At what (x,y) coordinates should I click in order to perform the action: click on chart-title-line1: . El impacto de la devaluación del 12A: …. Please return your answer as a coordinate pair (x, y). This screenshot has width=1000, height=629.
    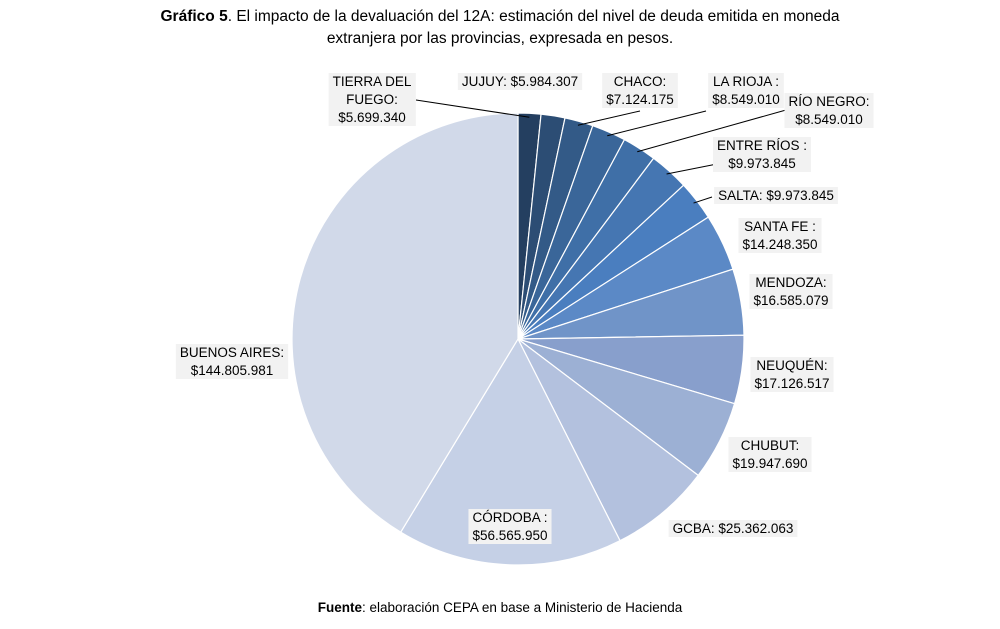
    Looking at the image, I should click on (533, 16).